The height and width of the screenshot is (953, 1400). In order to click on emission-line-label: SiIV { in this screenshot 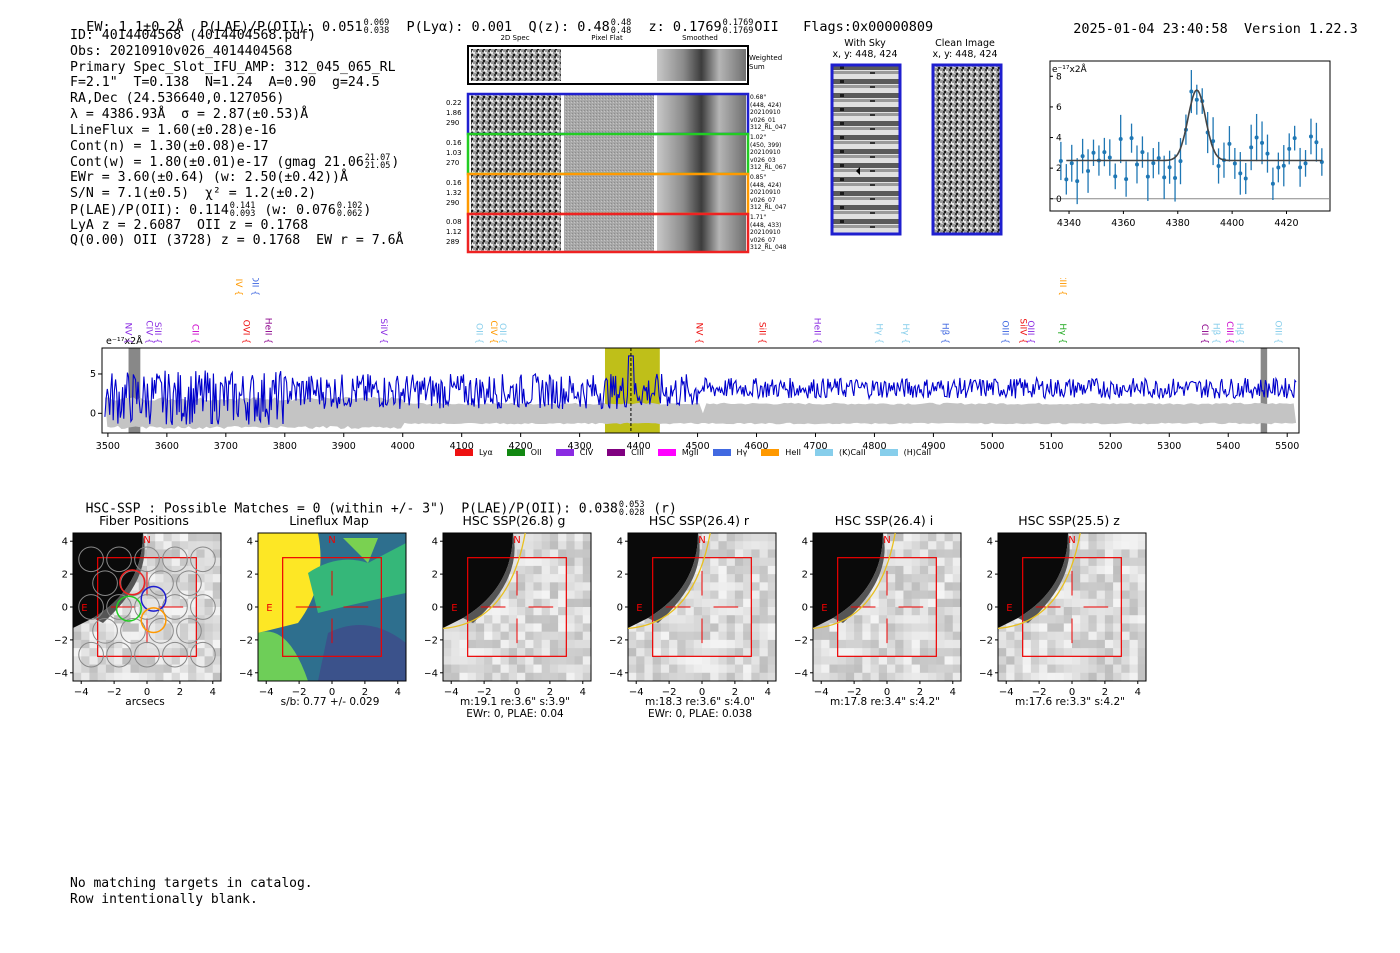, I will do `click(1023, 331)`.